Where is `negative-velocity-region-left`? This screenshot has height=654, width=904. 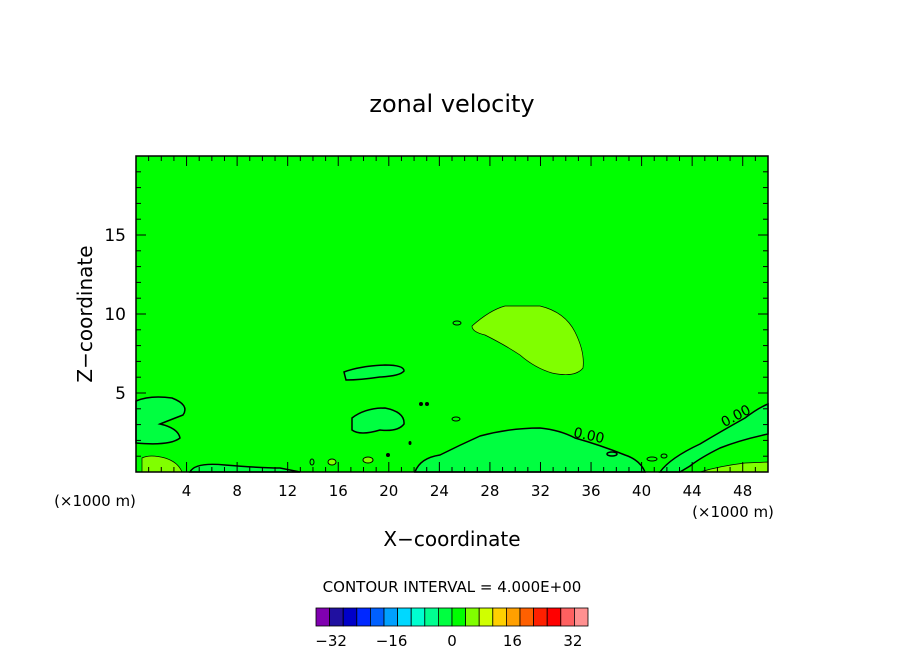 negative-velocity-region-left is located at coordinates (160, 420).